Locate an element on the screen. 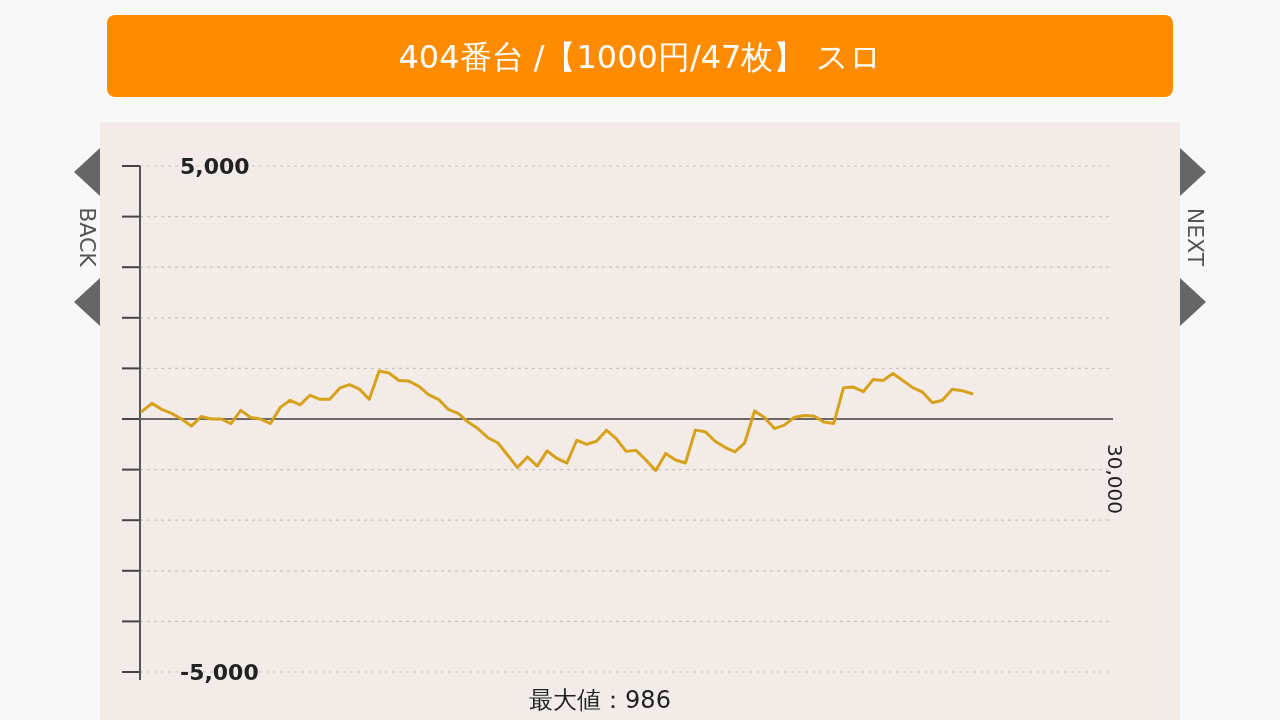  text: 最大値：986 is located at coordinates (600, 700).